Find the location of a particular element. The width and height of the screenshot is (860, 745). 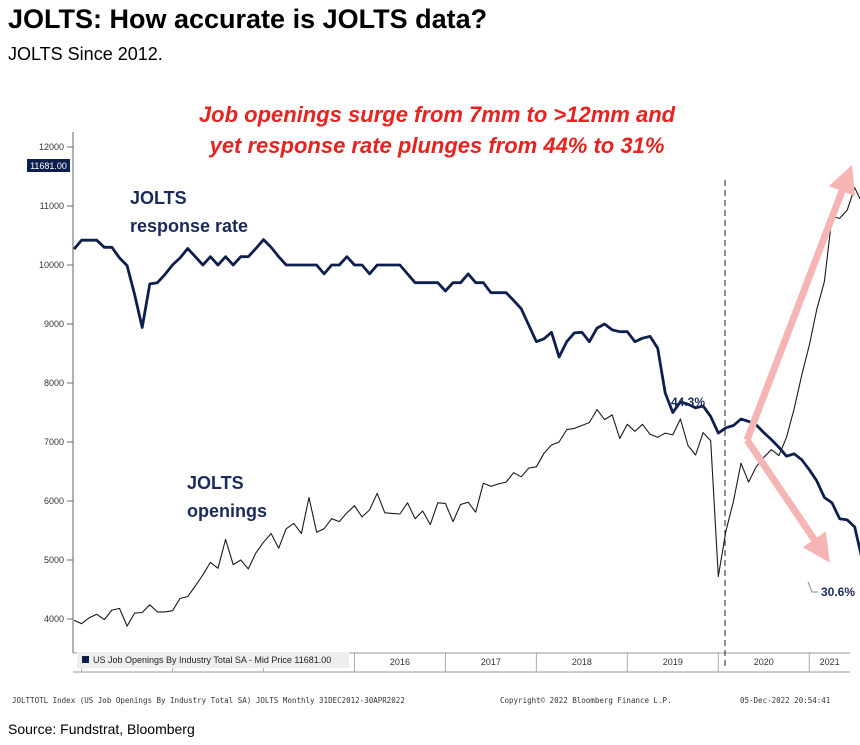

headline-line-1: Job openings surge from 7mm to >12mm and is located at coordinates (437, 114).